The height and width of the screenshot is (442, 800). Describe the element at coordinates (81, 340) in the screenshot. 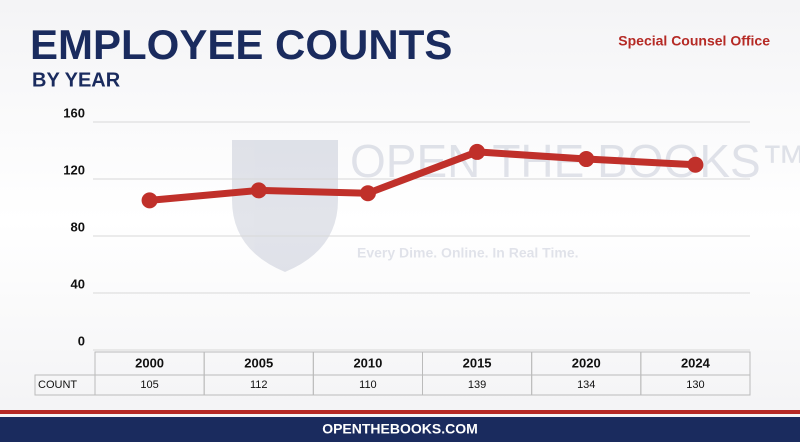

I see `y-tick-label: 0` at that location.